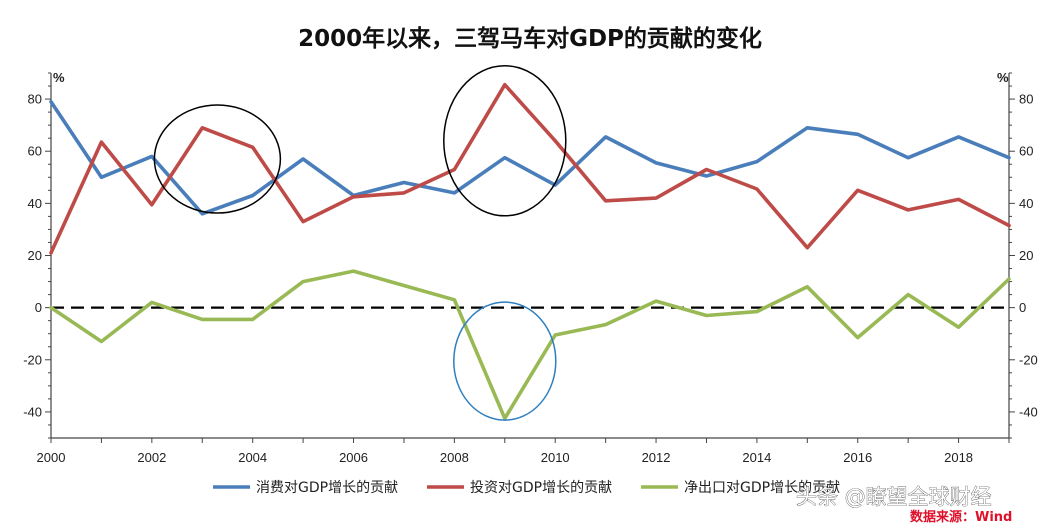  What do you see at coordinates (857, 457) in the screenshot?
I see `x-tick-label: 2016` at bounding box center [857, 457].